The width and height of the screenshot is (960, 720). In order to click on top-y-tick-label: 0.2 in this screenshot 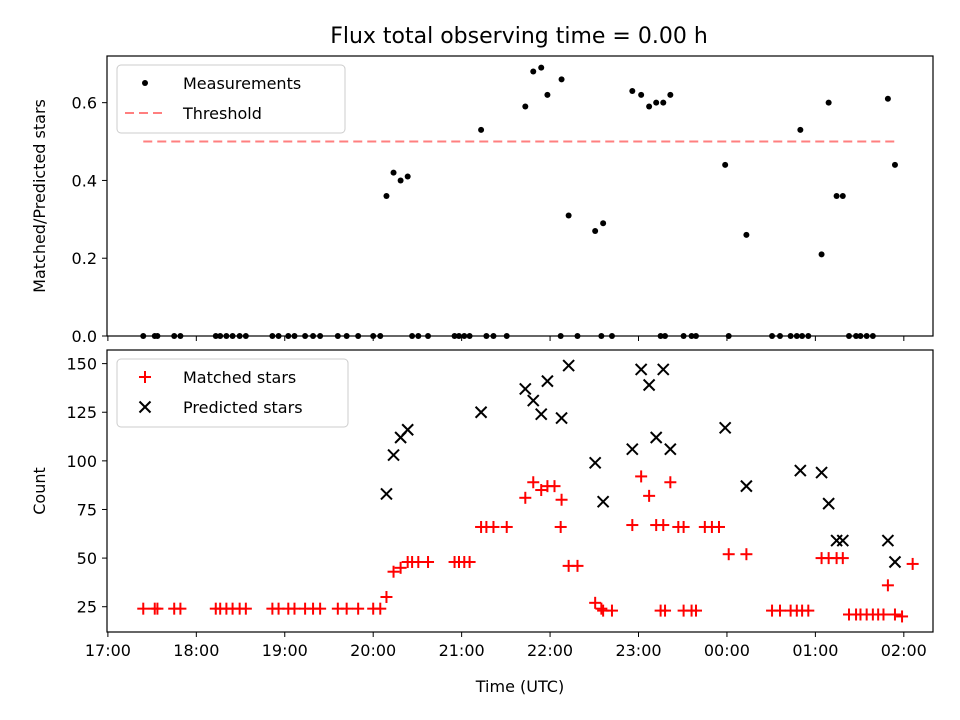, I will do `click(84, 258)`.